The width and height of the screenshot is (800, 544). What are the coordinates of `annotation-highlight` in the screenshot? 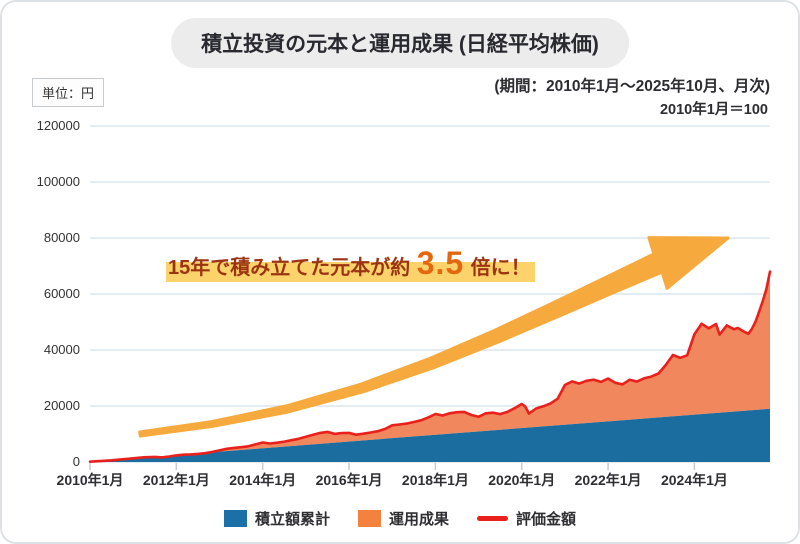 It's located at (350, 272).